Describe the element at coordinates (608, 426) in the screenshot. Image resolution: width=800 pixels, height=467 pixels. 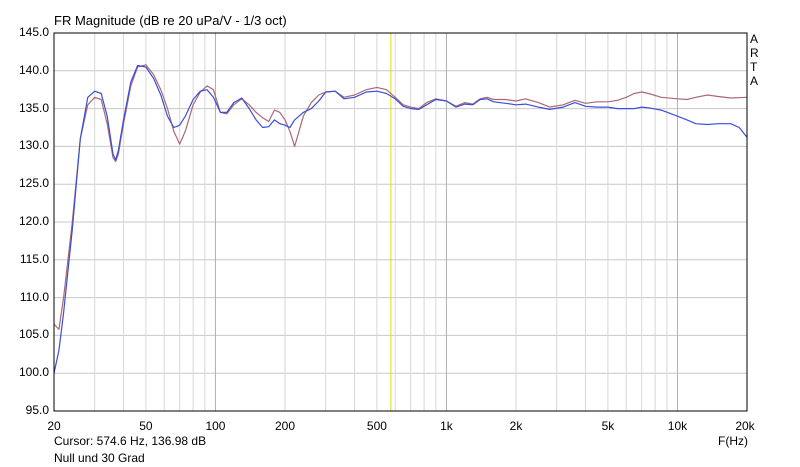
I see `x-tick-label: 5k` at that location.